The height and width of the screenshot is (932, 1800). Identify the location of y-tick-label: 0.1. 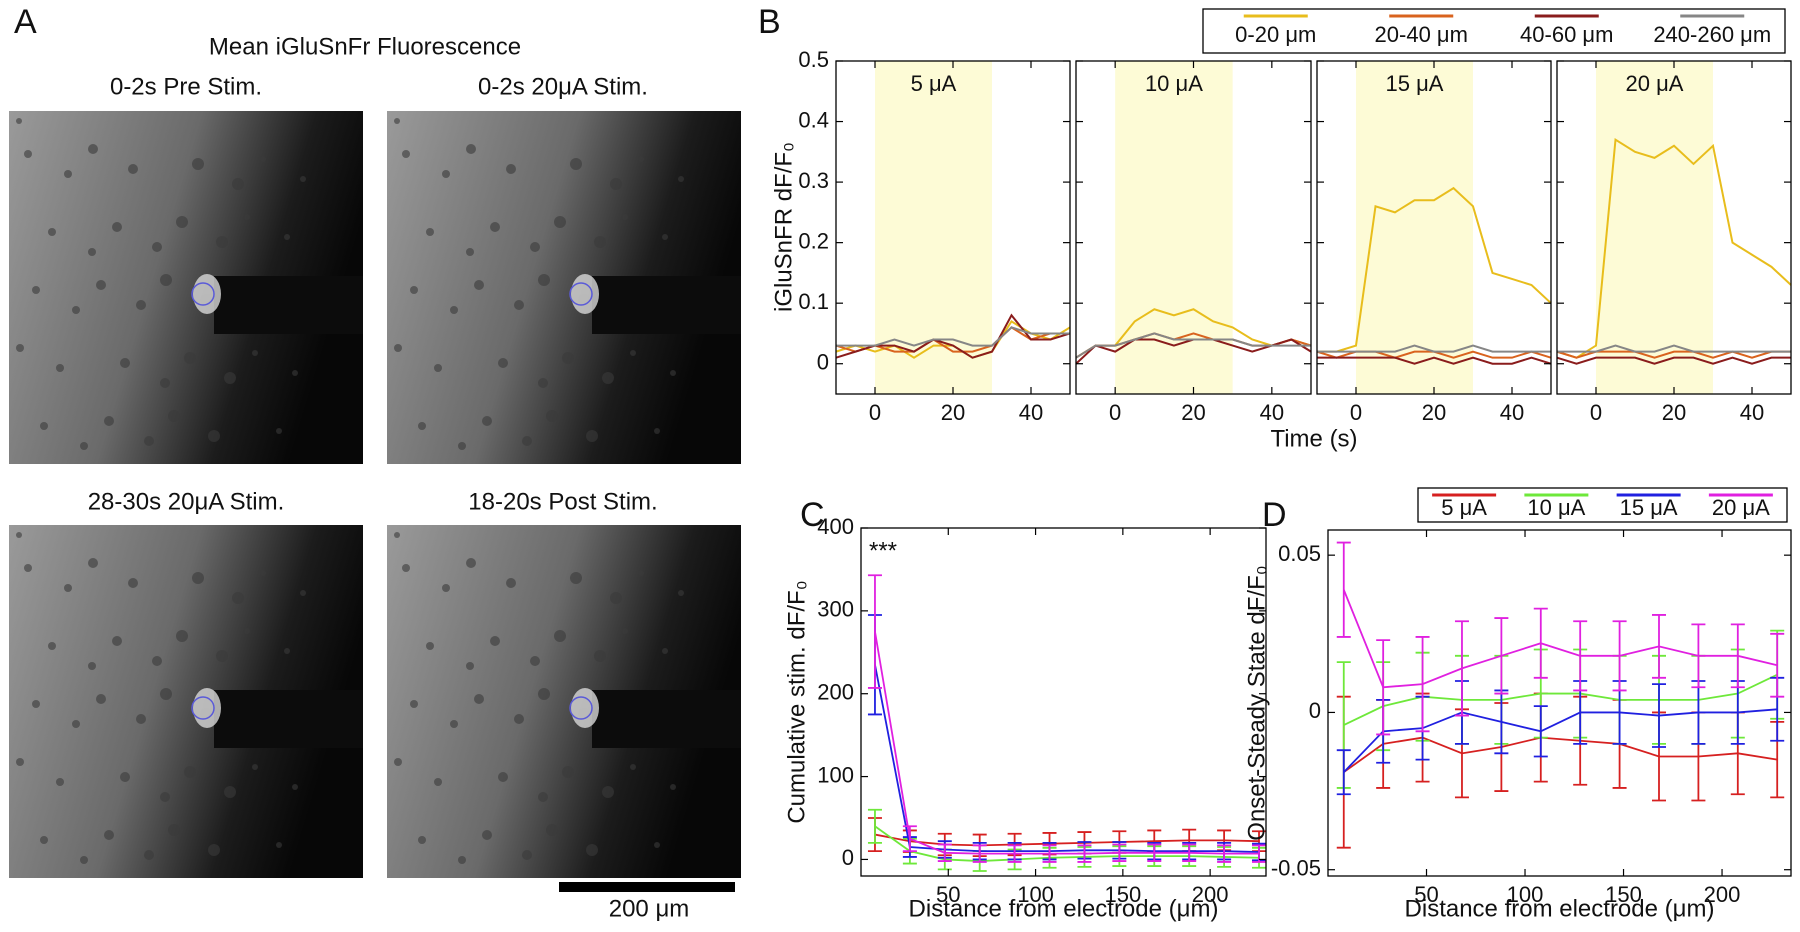
(813, 301).